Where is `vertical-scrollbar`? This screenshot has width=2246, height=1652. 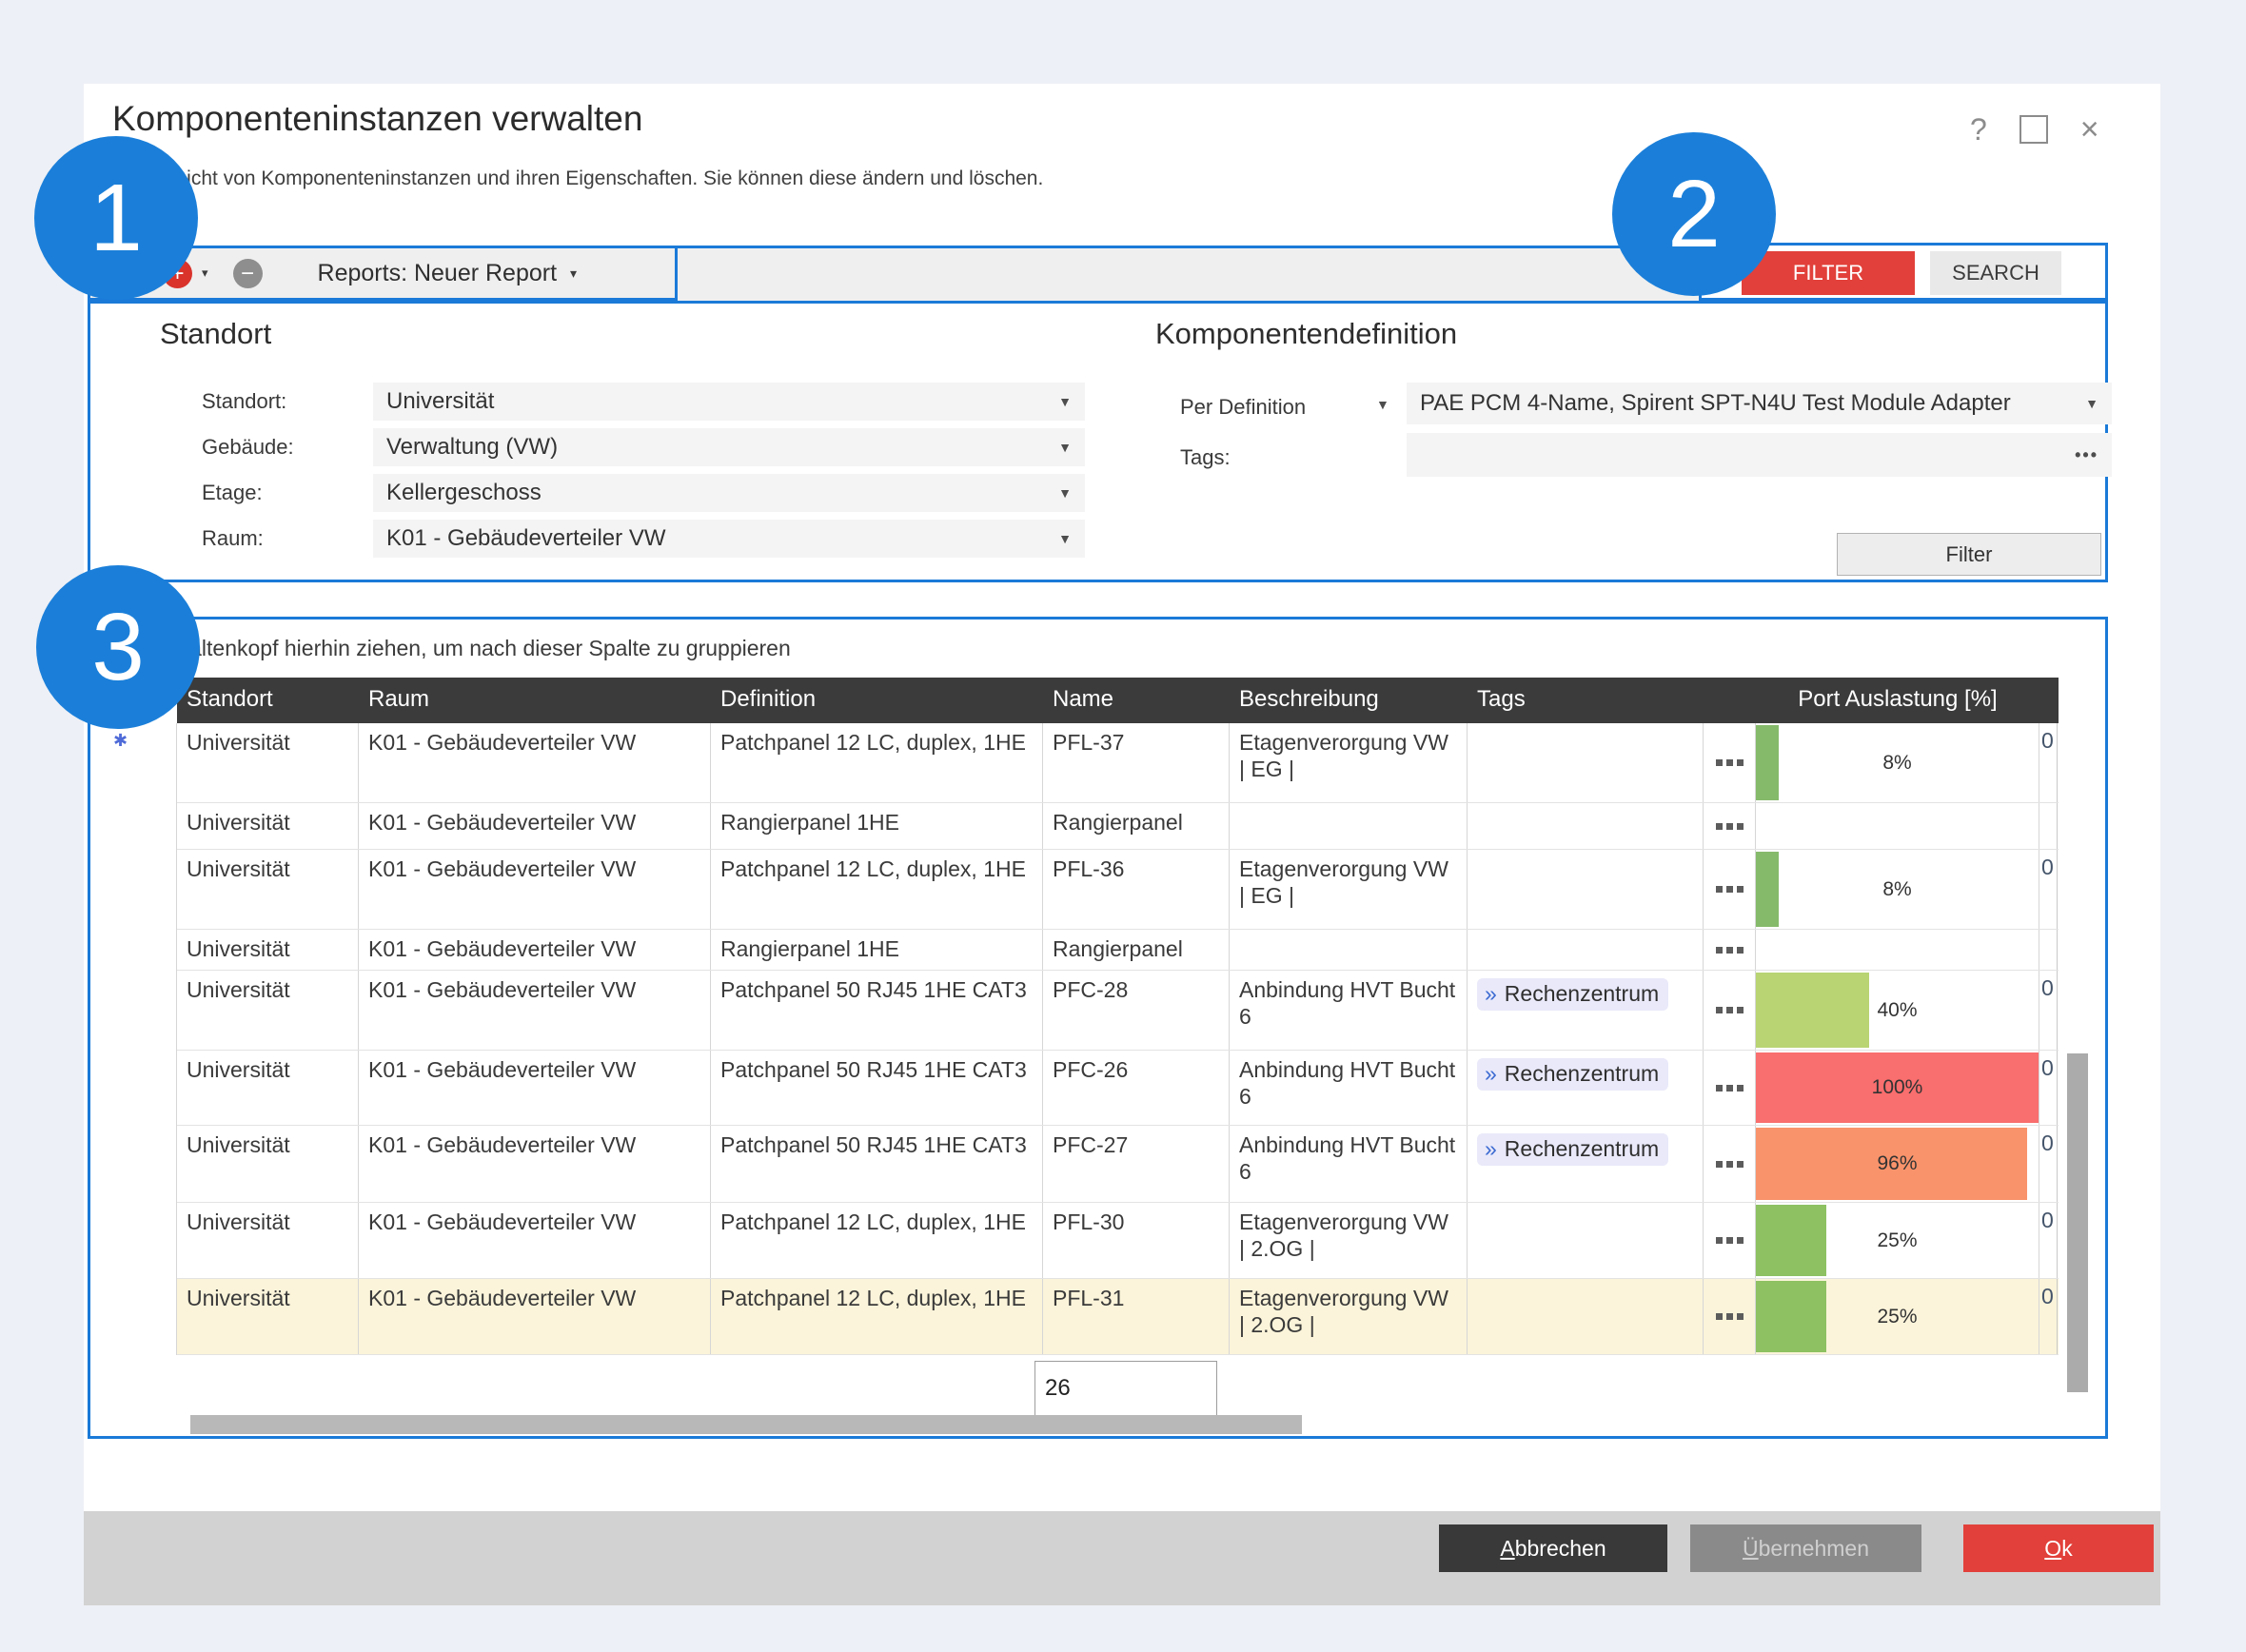 vertical-scrollbar is located at coordinates (2077, 1222).